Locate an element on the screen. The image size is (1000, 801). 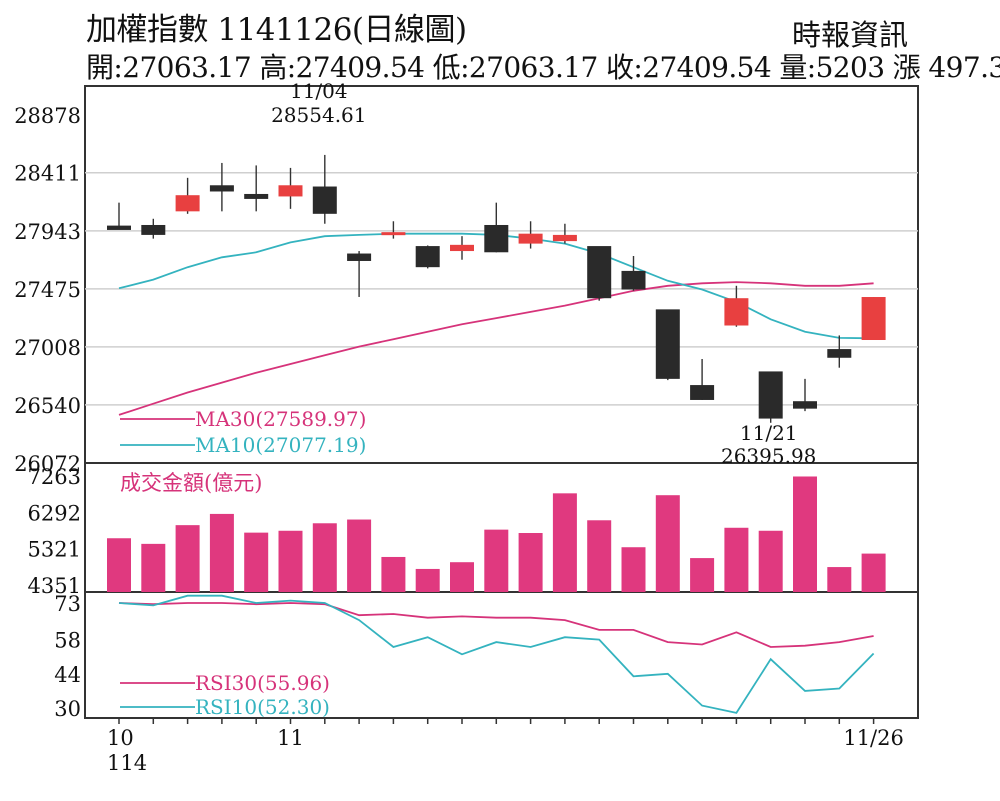
high-annotation-value: 28554.61 is located at coordinates (318, 115).